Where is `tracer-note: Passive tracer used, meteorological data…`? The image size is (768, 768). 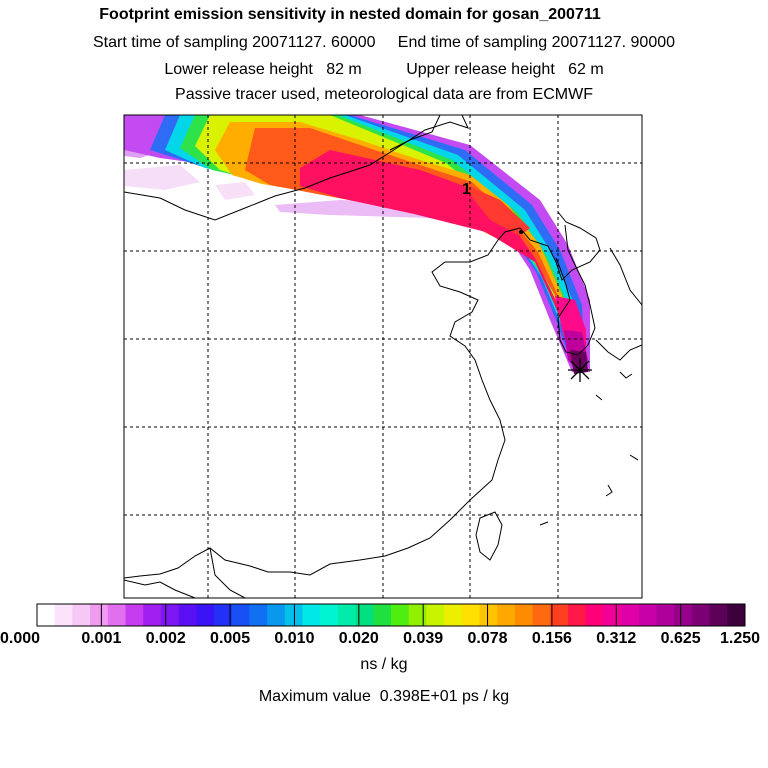 tracer-note: Passive tracer used, meteorological data… is located at coordinates (384, 94).